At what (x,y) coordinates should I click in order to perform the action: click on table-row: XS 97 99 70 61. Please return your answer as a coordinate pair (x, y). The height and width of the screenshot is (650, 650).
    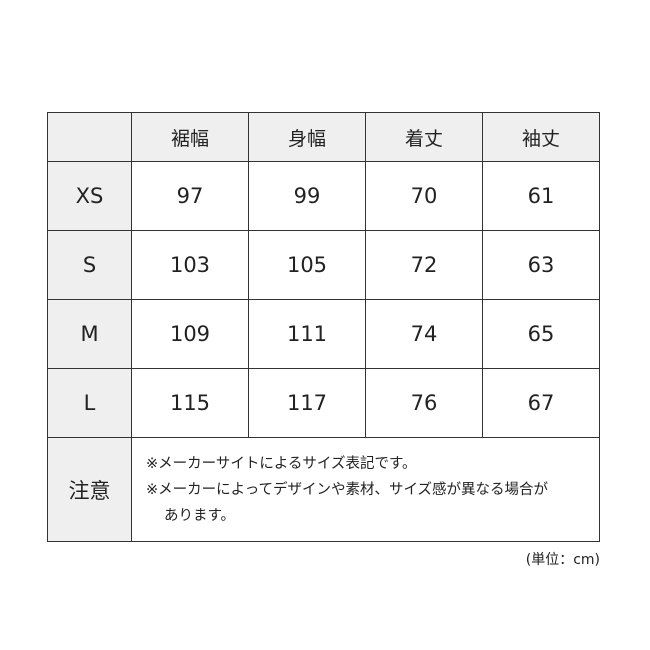
    Looking at the image, I should click on (323, 196).